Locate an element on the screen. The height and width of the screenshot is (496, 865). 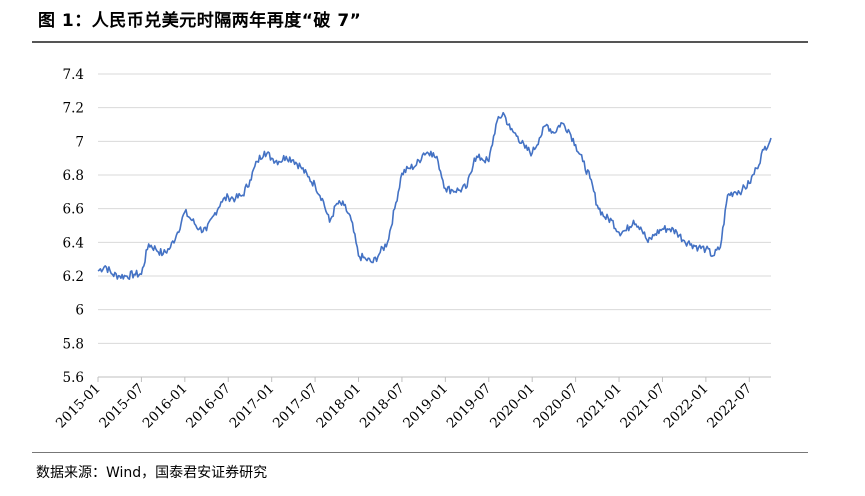
x-tick-label: 2022-01 is located at coordinates (686, 406).